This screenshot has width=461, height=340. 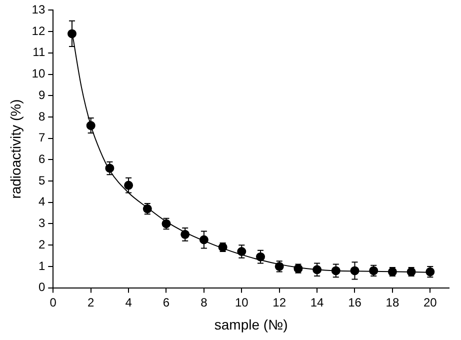 What do you see at coordinates (166, 302) in the screenshot?
I see `x-tick-label: 6` at bounding box center [166, 302].